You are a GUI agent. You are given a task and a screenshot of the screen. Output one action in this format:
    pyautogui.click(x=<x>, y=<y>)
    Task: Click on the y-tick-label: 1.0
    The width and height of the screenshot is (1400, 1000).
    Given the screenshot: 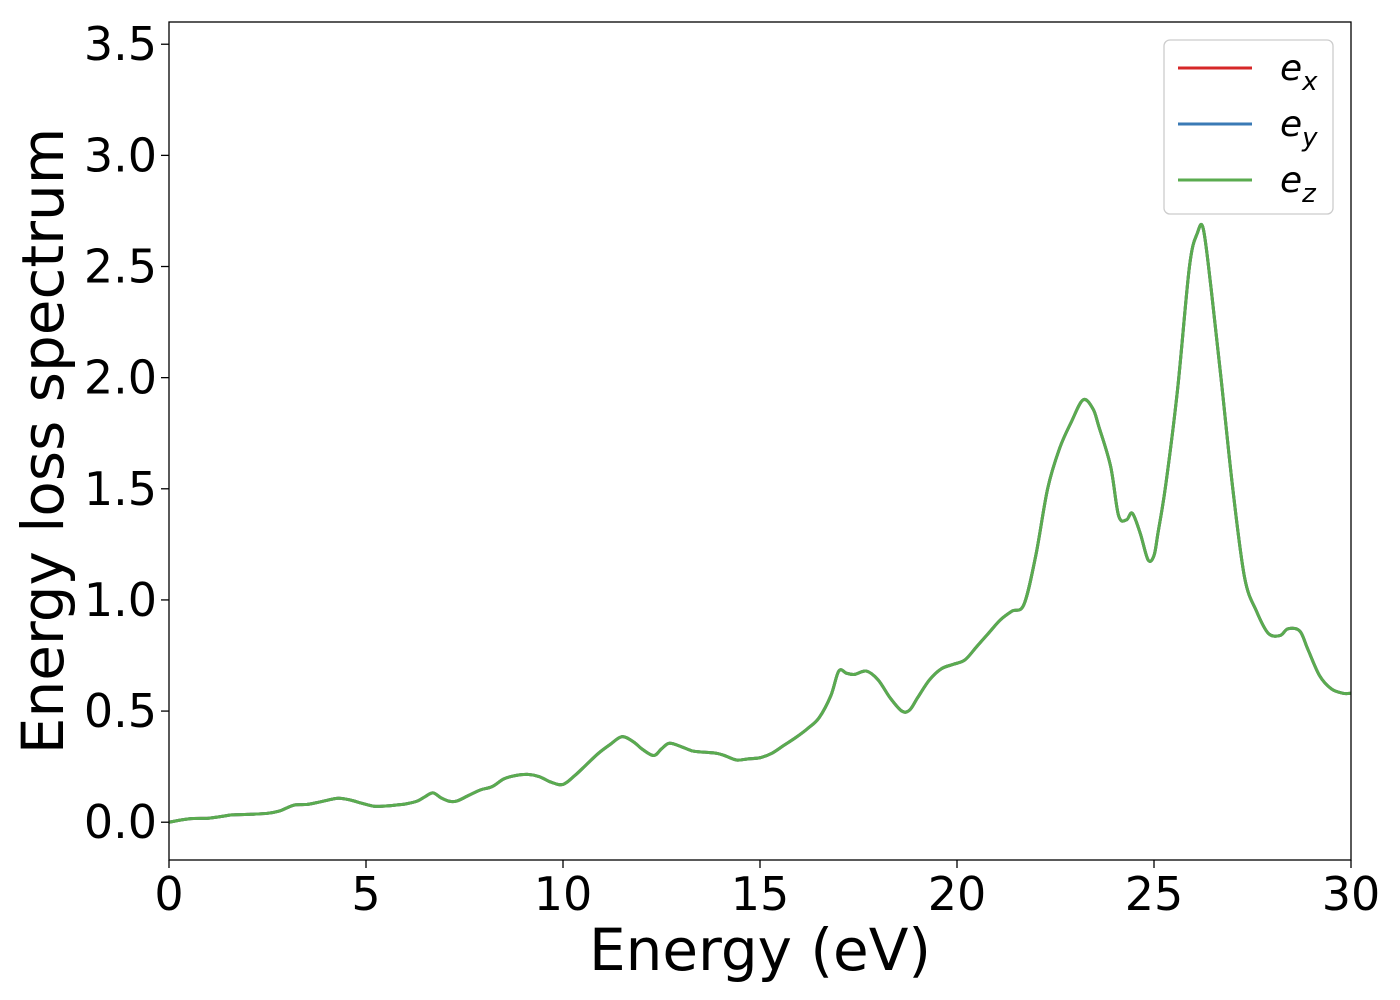 What is the action you would take?
    pyautogui.click(x=120, y=600)
    